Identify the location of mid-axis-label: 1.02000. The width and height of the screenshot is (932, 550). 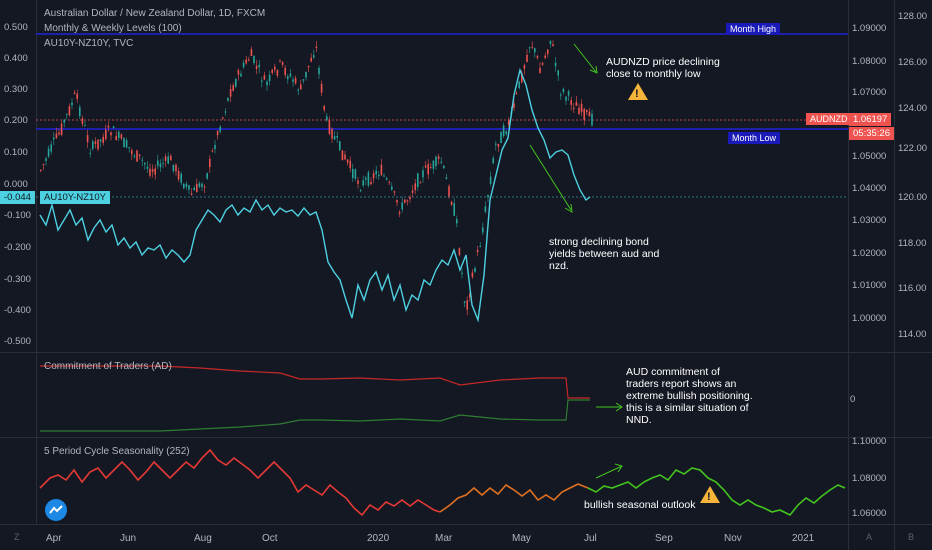
(869, 253).